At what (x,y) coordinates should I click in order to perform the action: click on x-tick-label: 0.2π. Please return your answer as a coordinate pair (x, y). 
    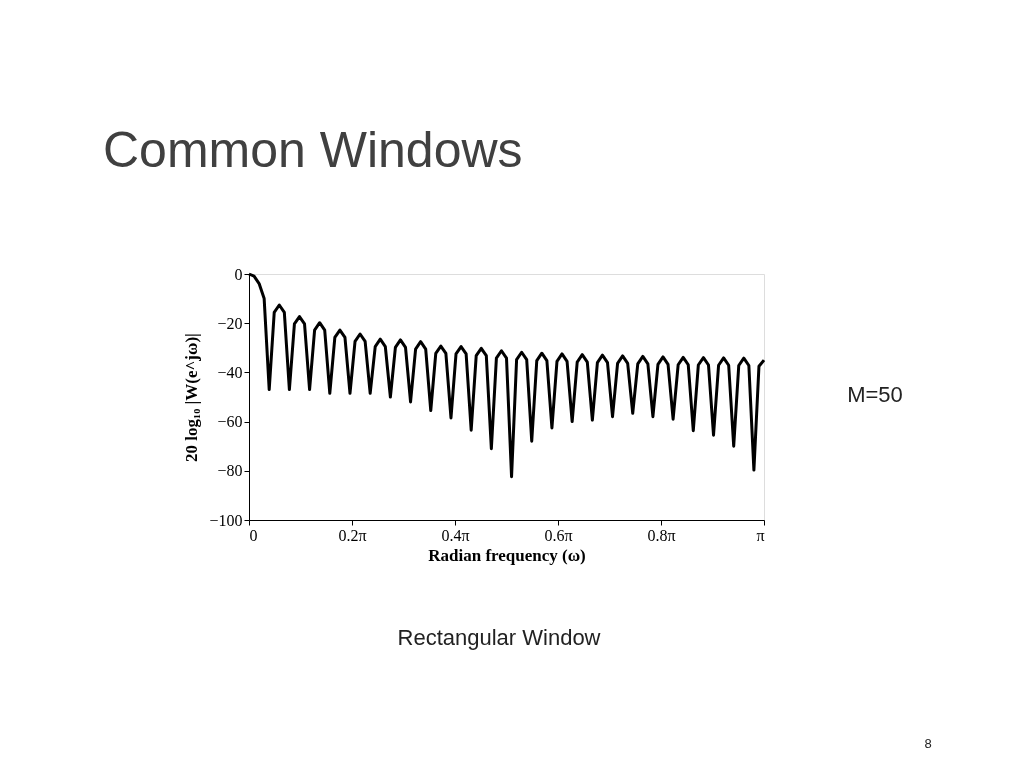
    Looking at the image, I should click on (352, 535).